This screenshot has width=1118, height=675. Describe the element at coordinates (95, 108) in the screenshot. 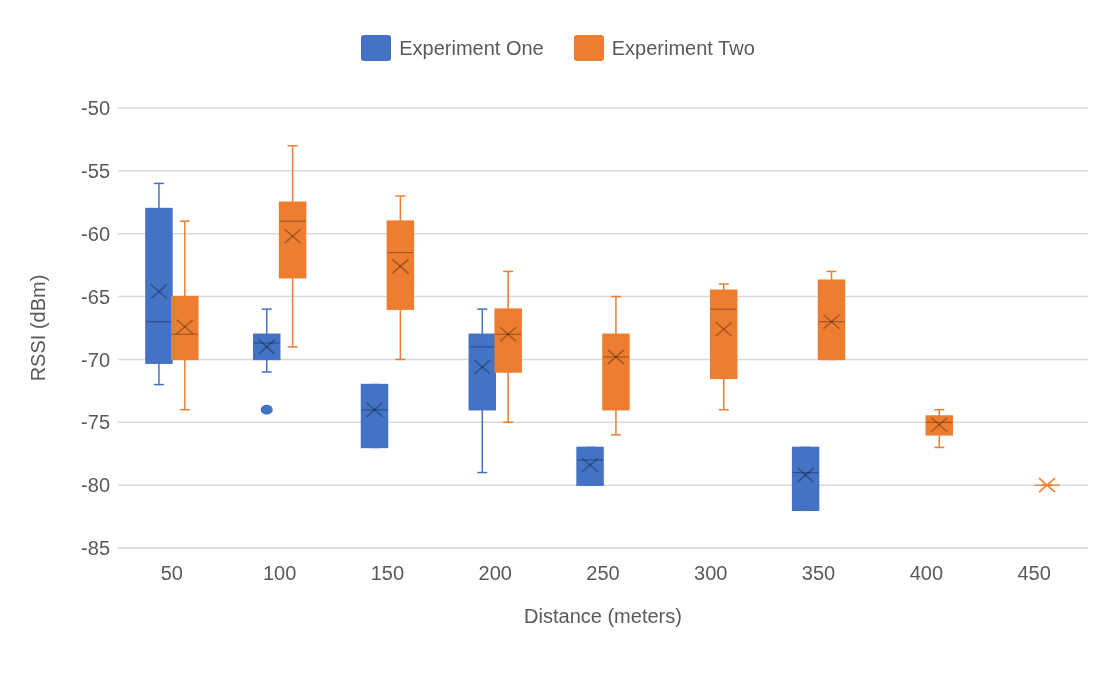

I see `y-tick-label: -50` at that location.